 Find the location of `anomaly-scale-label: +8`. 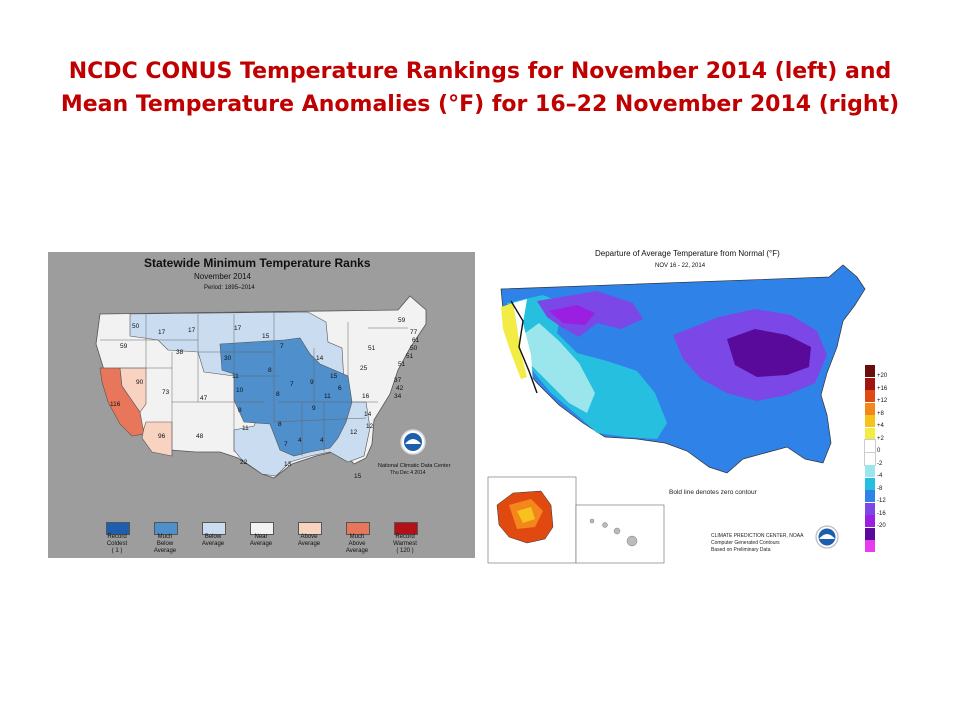

anomaly-scale-label: +8 is located at coordinates (880, 413).